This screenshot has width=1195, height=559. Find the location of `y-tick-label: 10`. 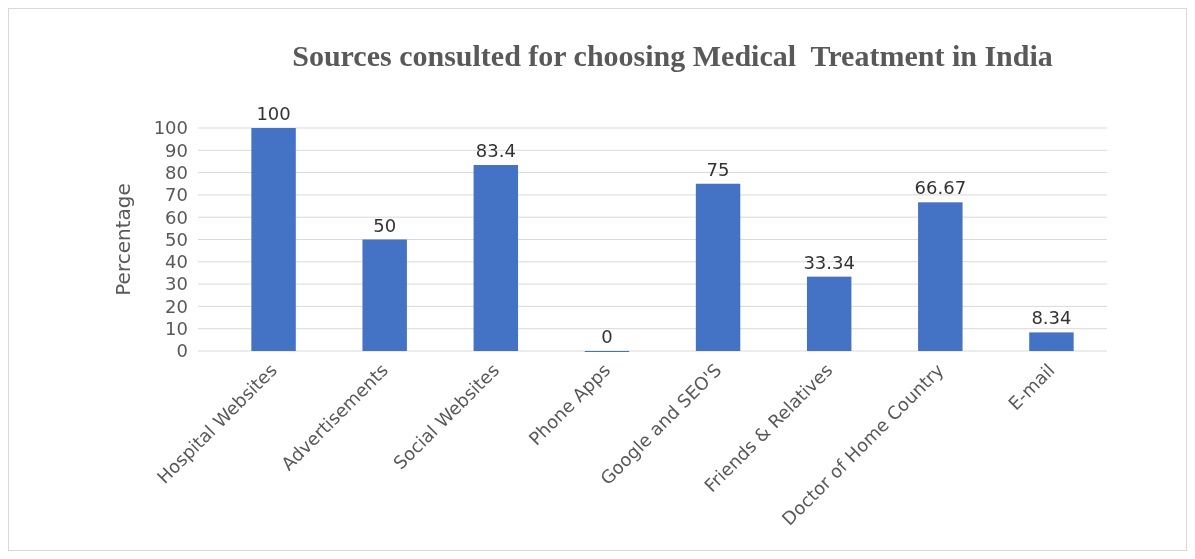

y-tick-label: 10 is located at coordinates (176, 328).